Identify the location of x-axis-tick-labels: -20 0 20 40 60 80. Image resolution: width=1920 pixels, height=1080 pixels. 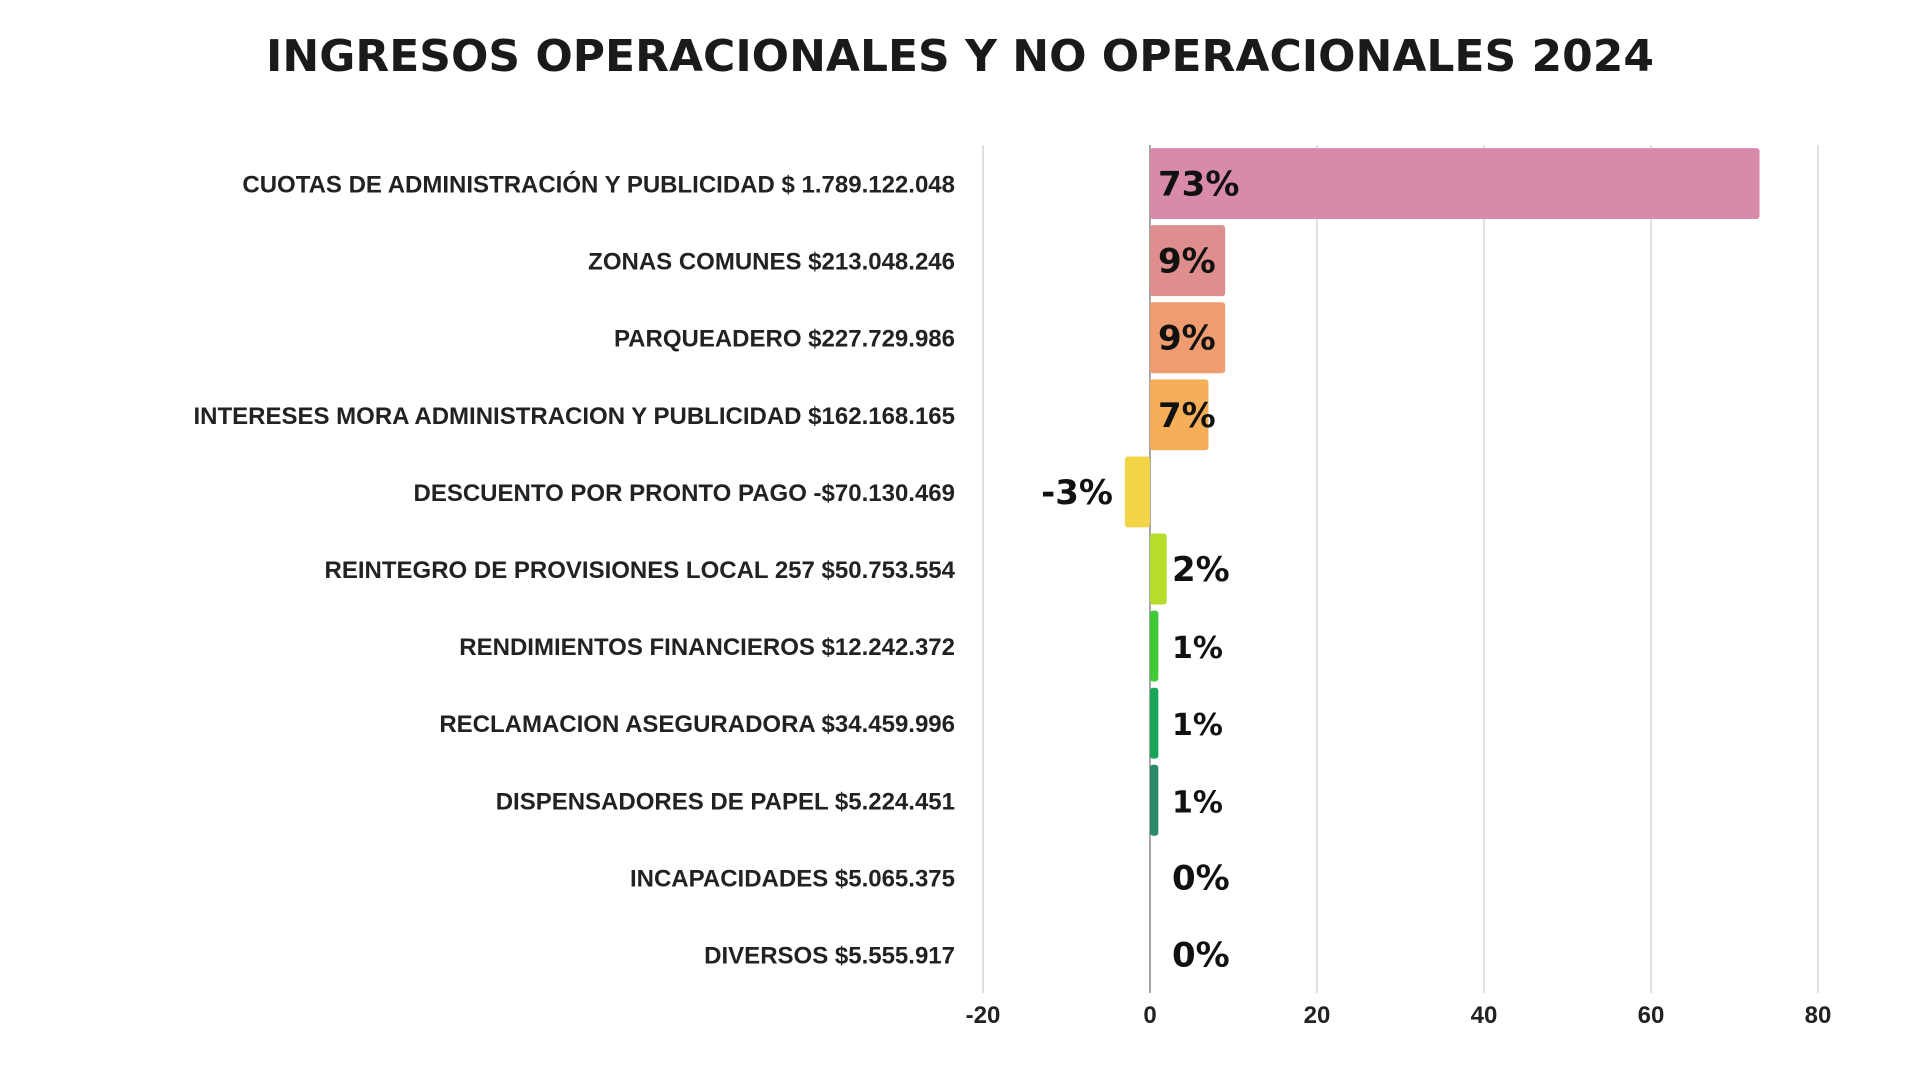
(1399, 1015).